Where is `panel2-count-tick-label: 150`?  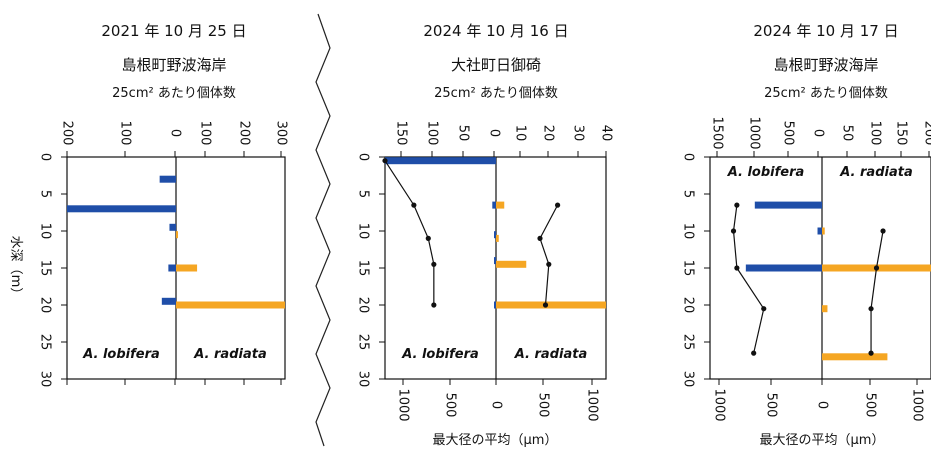 panel2-count-tick-label: 150 is located at coordinates (401, 133).